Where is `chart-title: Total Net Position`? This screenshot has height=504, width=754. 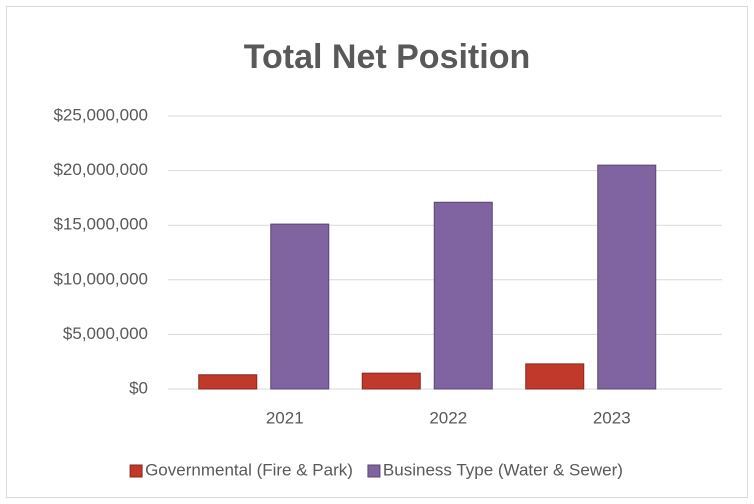
chart-title: Total Net Position is located at coordinates (387, 57).